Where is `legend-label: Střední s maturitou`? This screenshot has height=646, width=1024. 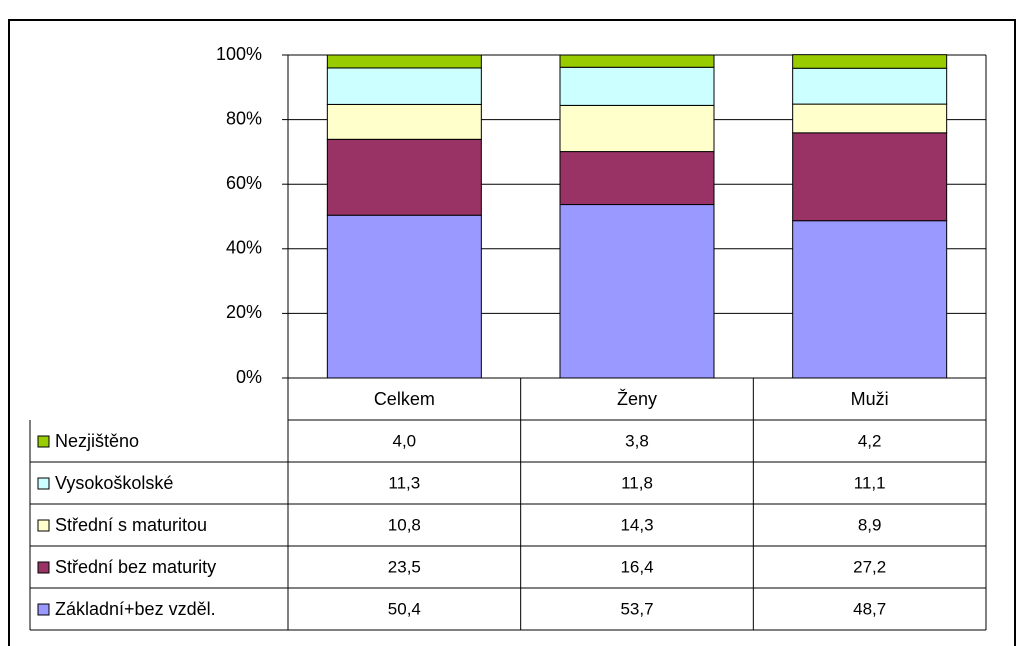 legend-label: Střední s maturitou is located at coordinates (131, 525).